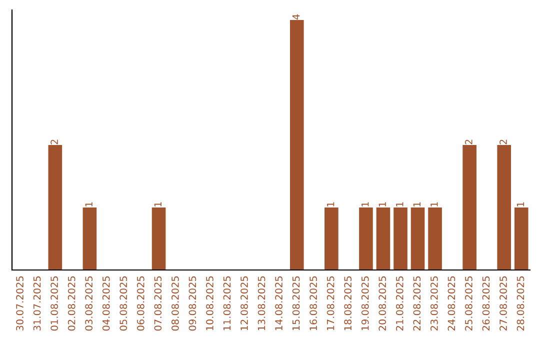 This screenshot has height=340, width=540. I want to click on x-tick-label: 18.08.2025, so click(348, 303).